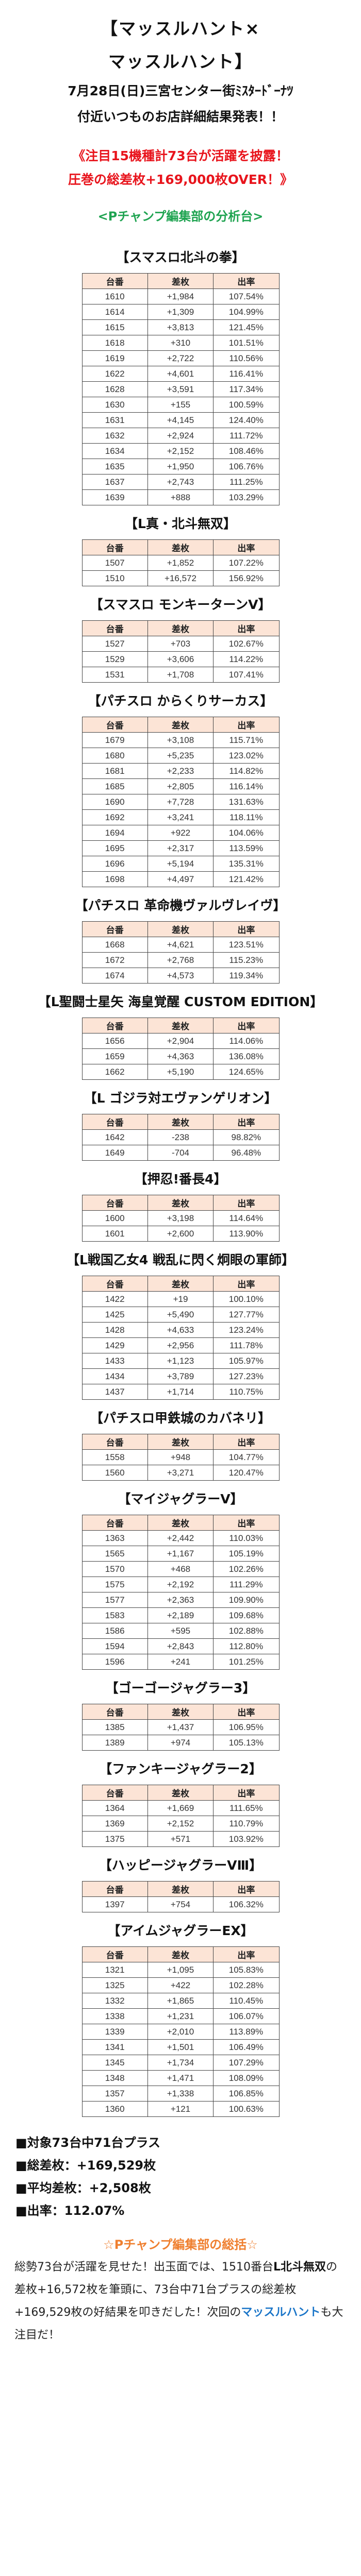 Image resolution: width=361 pixels, height=2576 pixels. I want to click on payout-rate-cell: 115.23%, so click(246, 960).